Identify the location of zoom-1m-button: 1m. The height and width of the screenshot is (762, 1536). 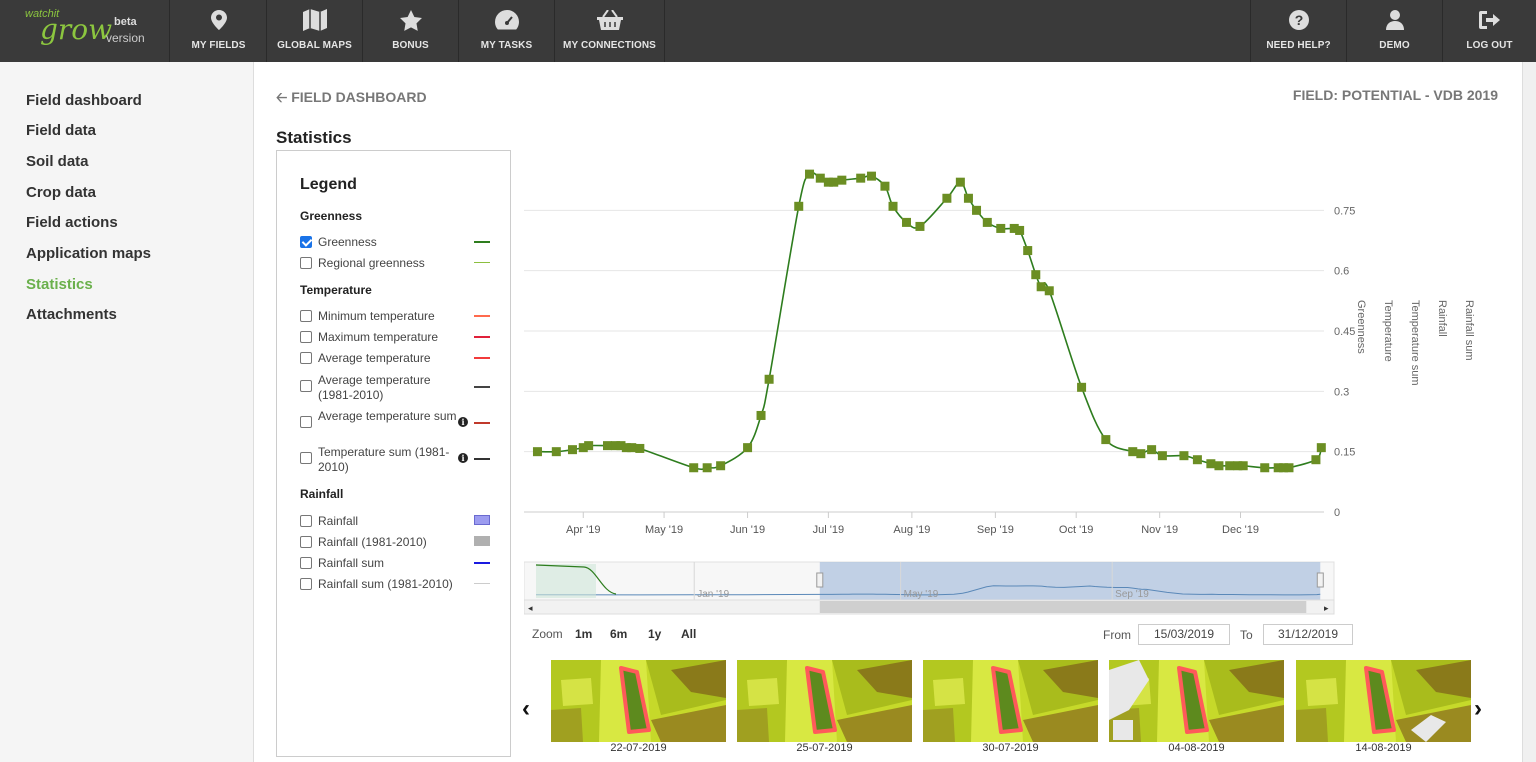
(584, 634).